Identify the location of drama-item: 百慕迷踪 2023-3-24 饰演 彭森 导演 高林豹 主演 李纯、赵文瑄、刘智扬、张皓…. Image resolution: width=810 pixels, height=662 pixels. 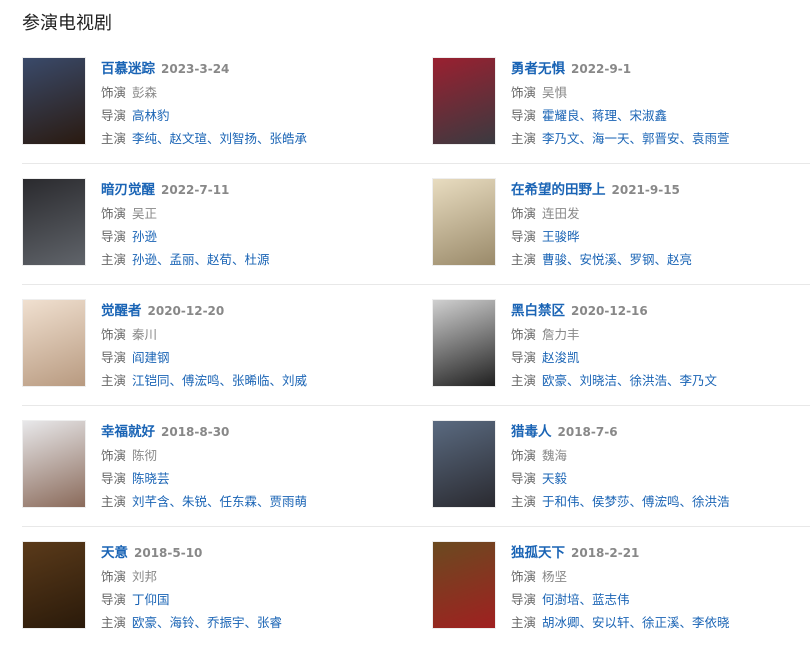
(212, 102).